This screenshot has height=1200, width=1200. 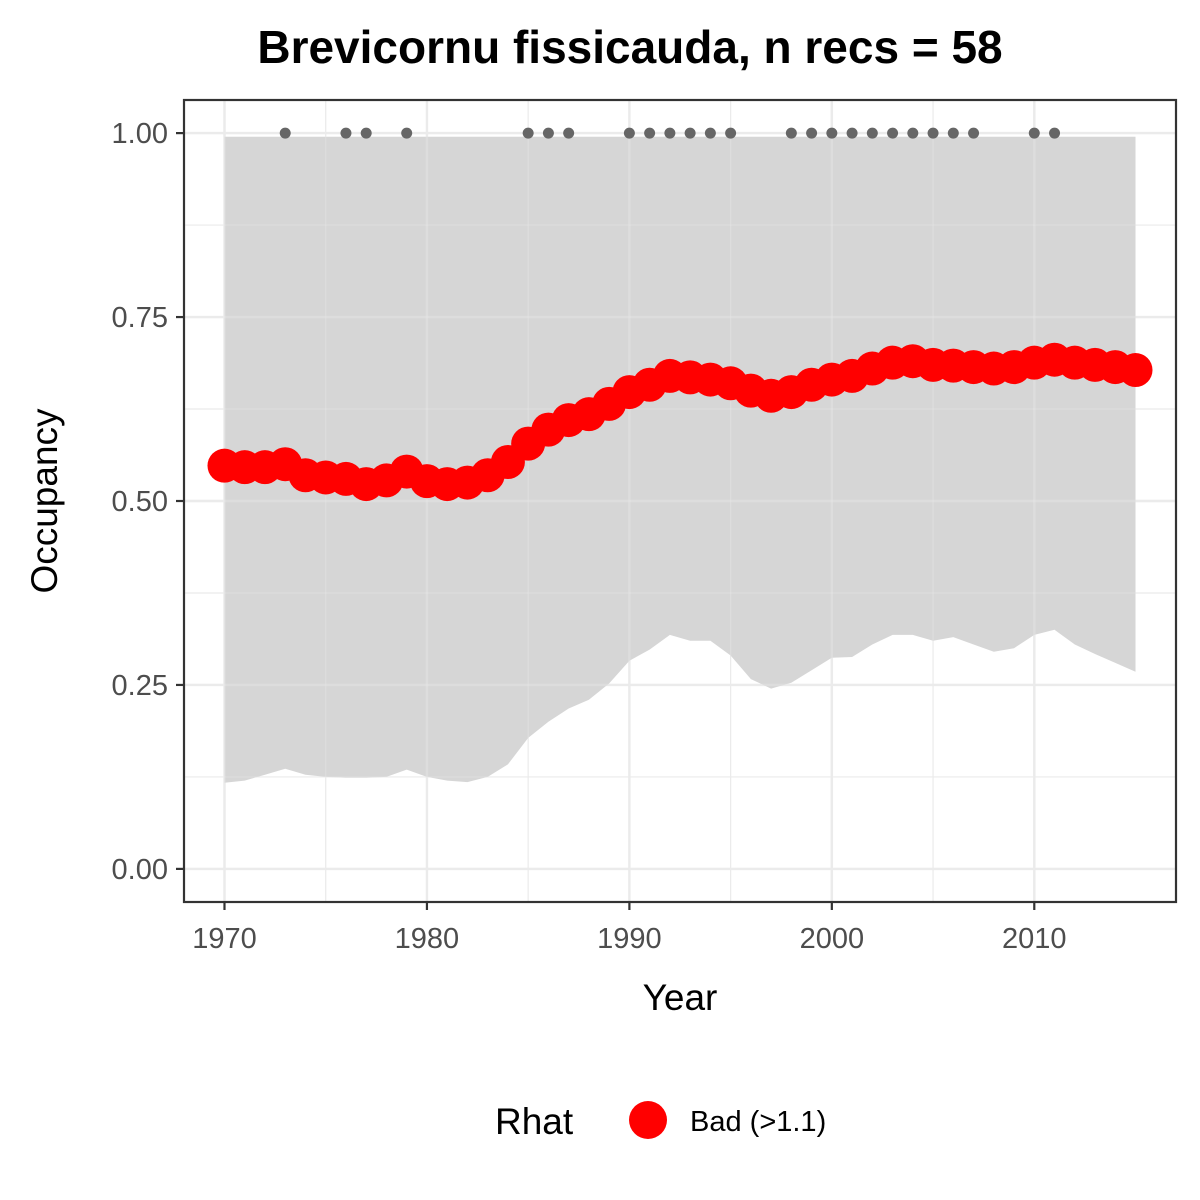 What do you see at coordinates (140, 318) in the screenshot?
I see `y-tick-label: 0.75` at bounding box center [140, 318].